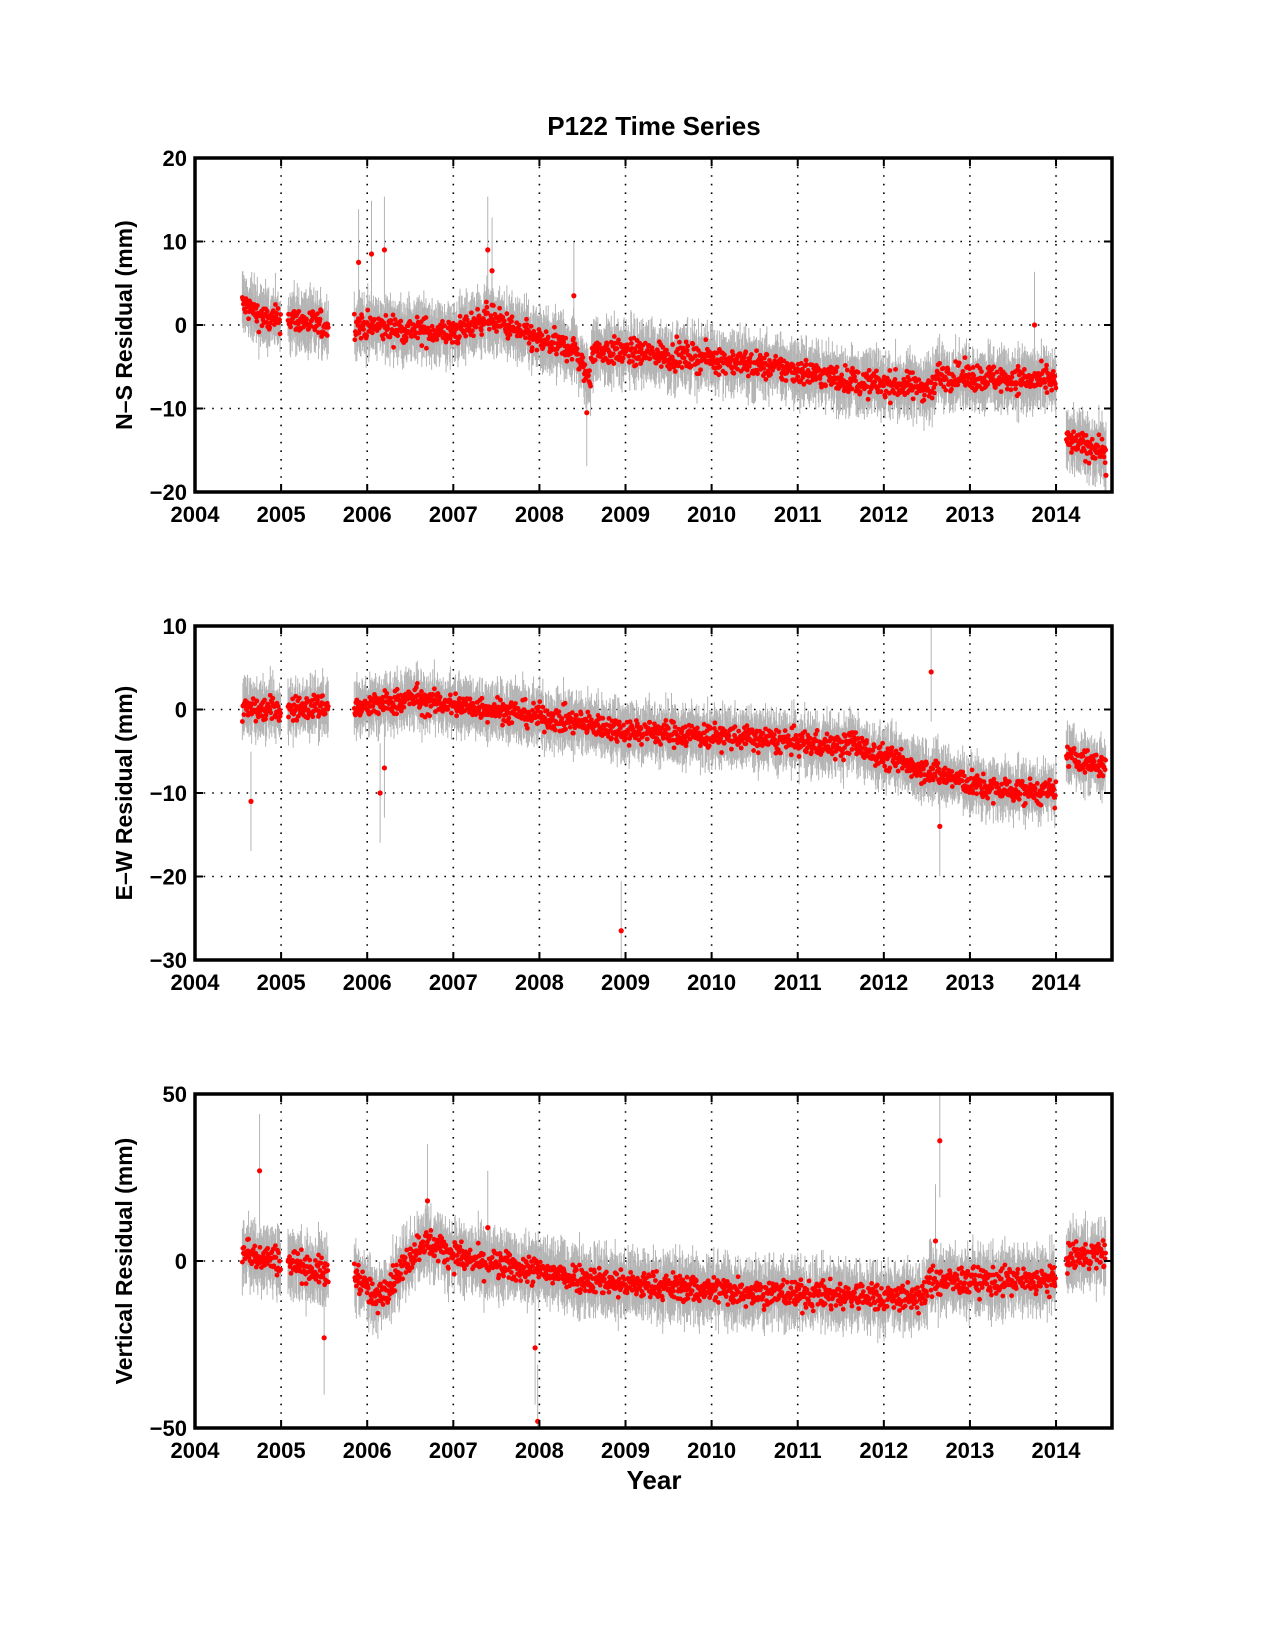 The width and height of the screenshot is (1275, 1650). What do you see at coordinates (1057, 514) in the screenshot?
I see `x-tick-label: 2014` at bounding box center [1057, 514].